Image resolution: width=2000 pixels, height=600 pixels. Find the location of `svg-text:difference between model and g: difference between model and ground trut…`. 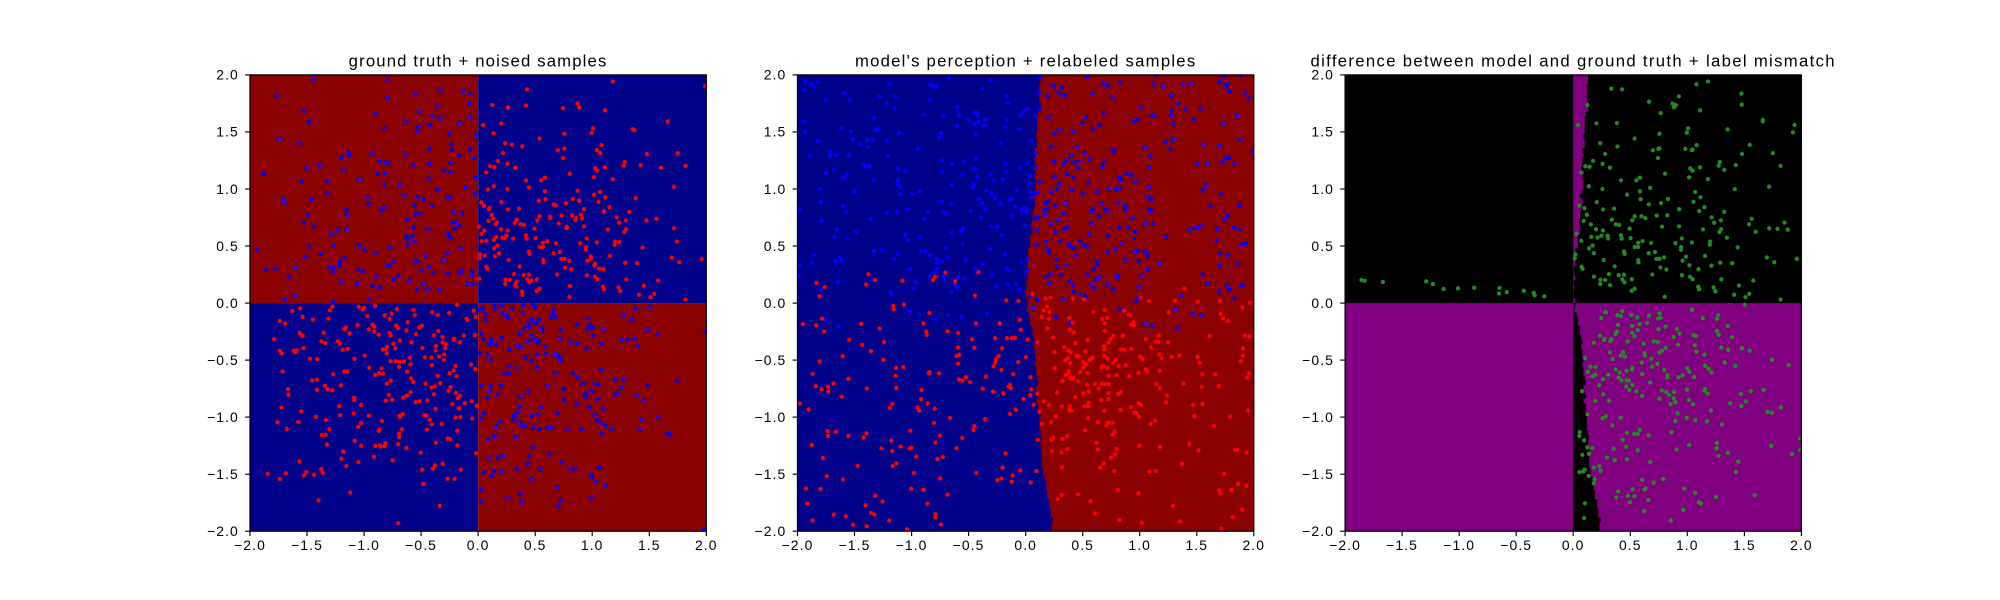

svg-text:difference between model and g: difference between model and ground trut… is located at coordinates (1573, 61).